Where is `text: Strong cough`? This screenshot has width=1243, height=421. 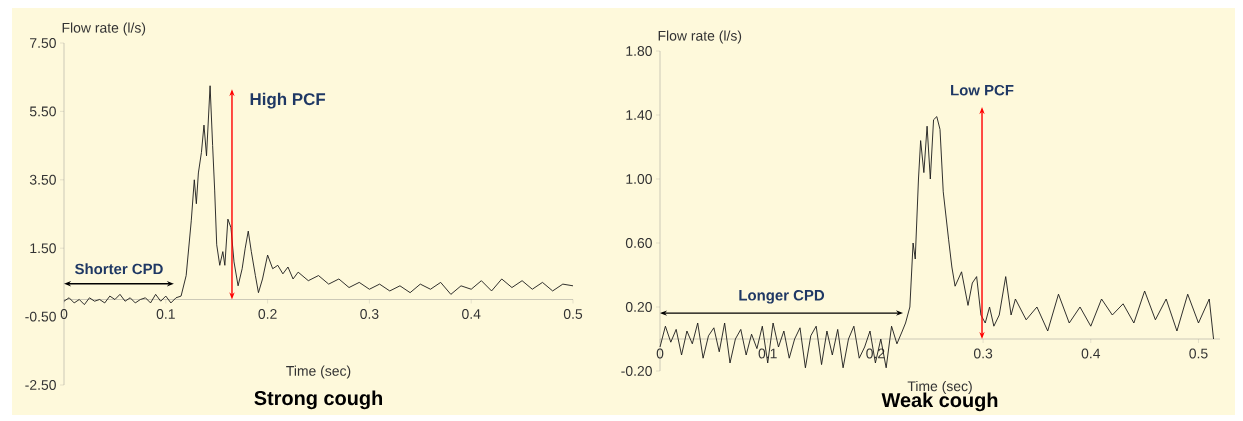 text: Strong cough is located at coordinates (318, 400).